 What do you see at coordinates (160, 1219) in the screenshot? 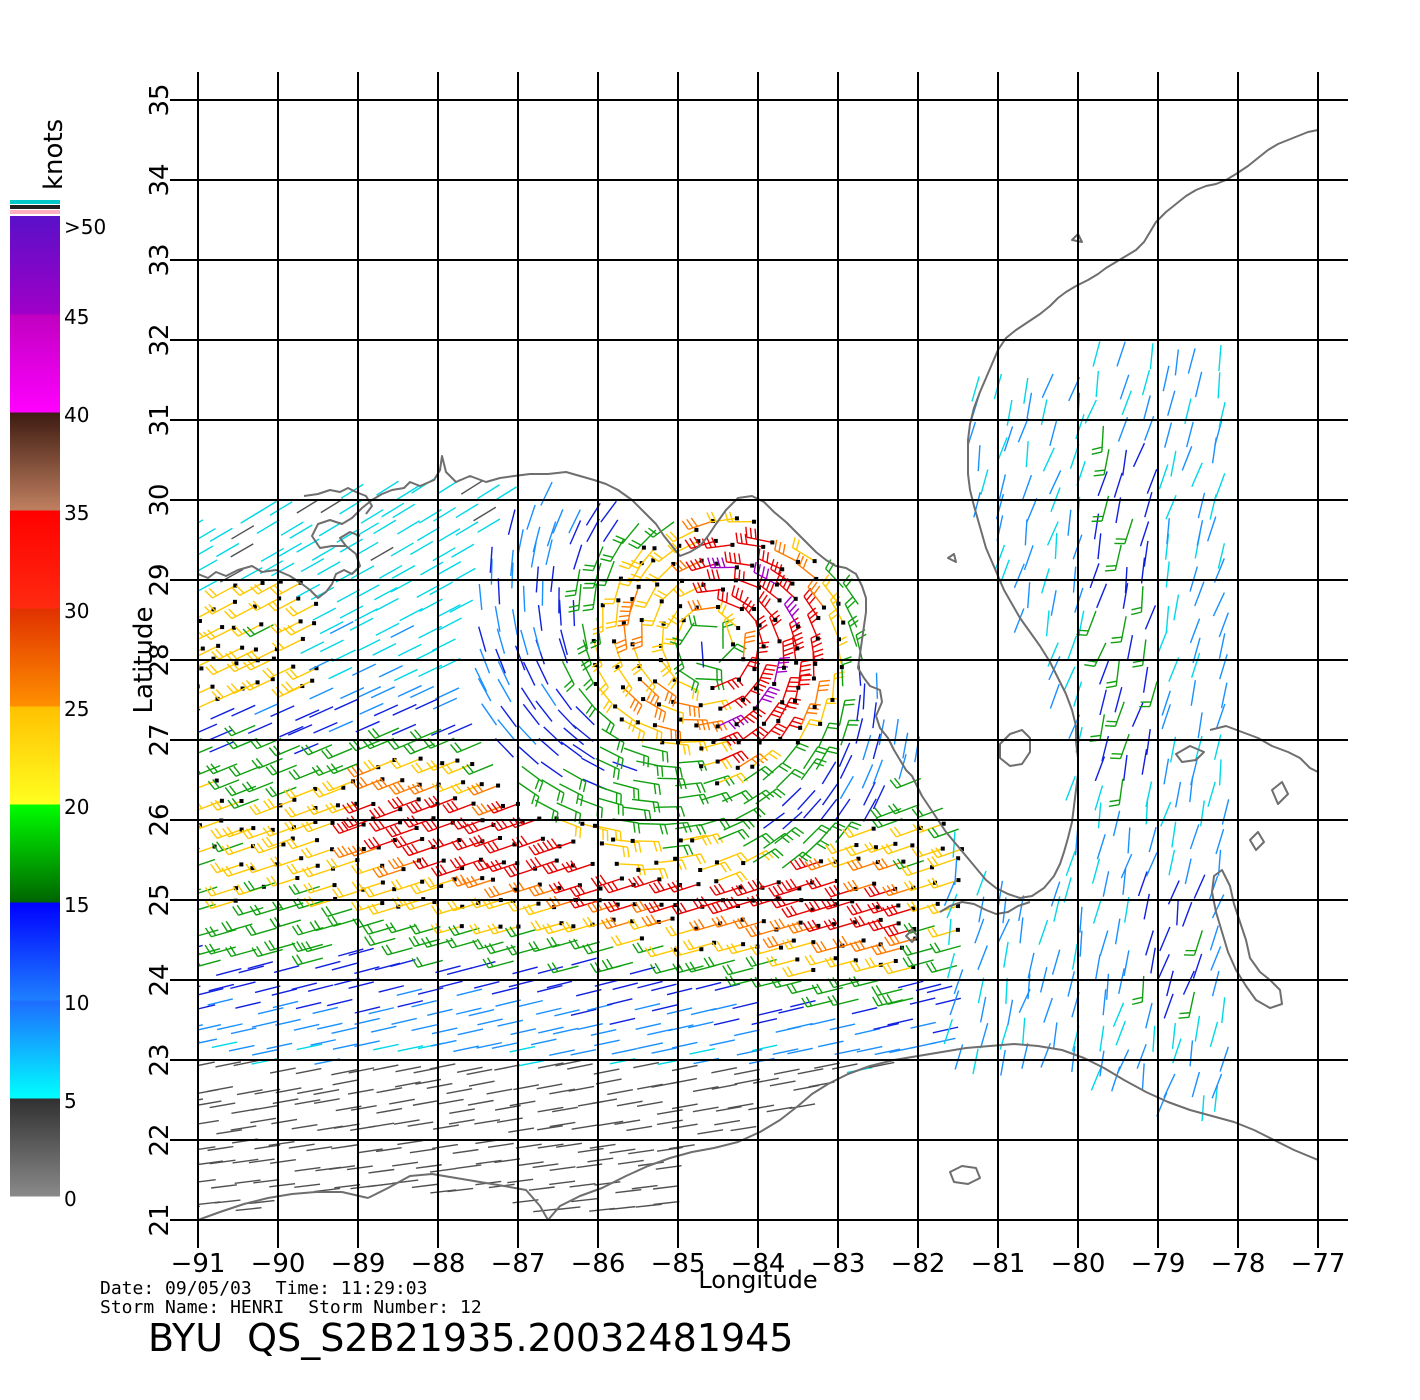
I see `lat-tick-label: 21` at bounding box center [160, 1219].